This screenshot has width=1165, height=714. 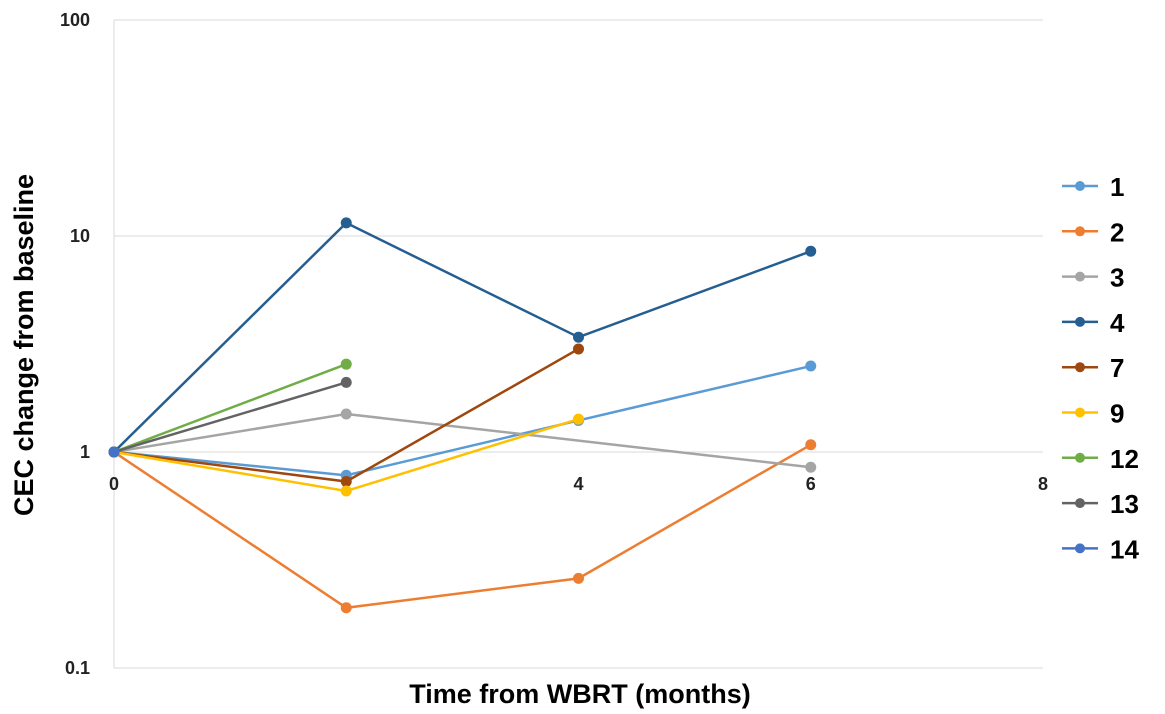 What do you see at coordinates (1100, 459) in the screenshot?
I see `legend-item-12: 12` at bounding box center [1100, 459].